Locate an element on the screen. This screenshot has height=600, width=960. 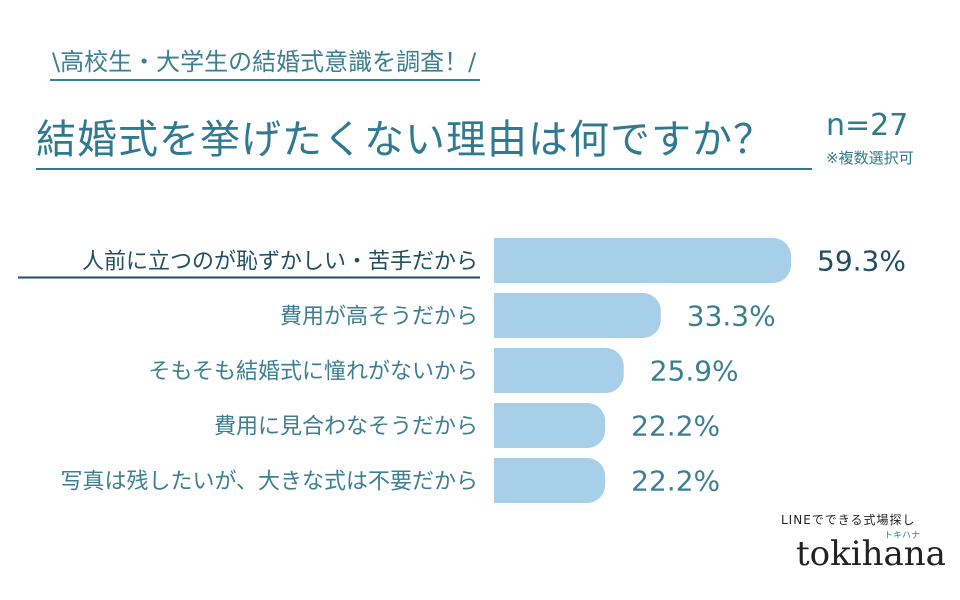
category-label-4: 写真は残したいが、大きな式は不要だから is located at coordinates (269, 482).